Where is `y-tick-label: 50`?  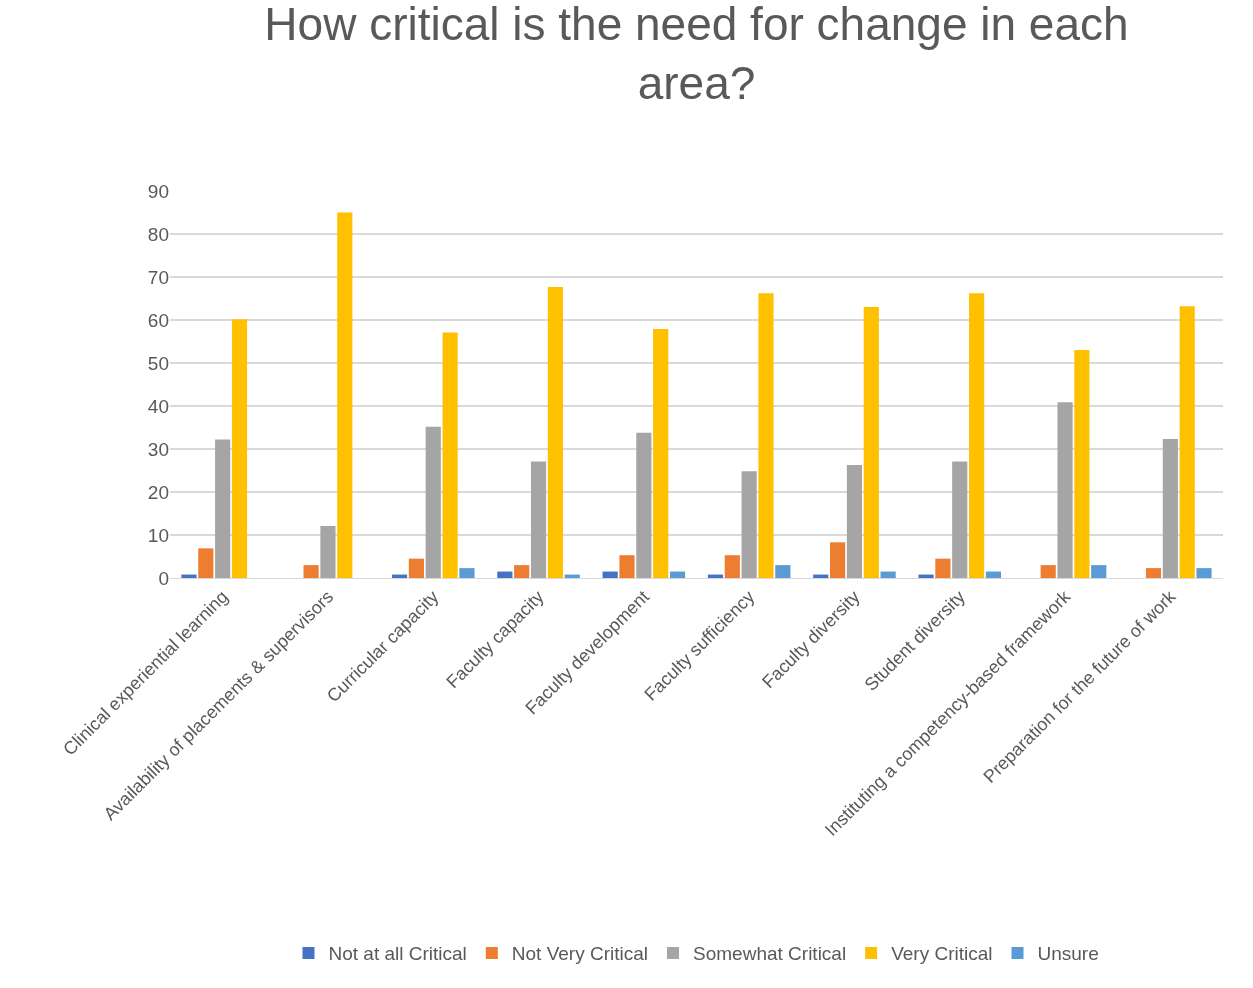 y-tick-label: 50 is located at coordinates (158, 363).